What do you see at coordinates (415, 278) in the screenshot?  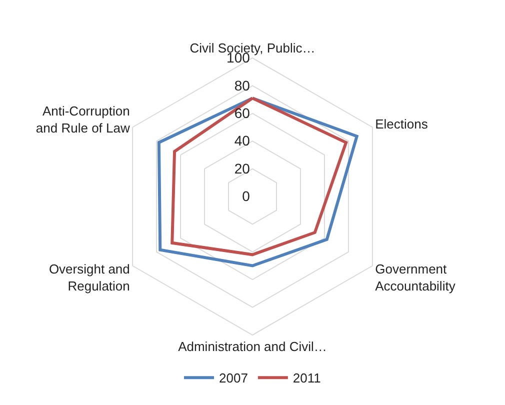 I see `spoke-label: Government Accountability` at bounding box center [415, 278].